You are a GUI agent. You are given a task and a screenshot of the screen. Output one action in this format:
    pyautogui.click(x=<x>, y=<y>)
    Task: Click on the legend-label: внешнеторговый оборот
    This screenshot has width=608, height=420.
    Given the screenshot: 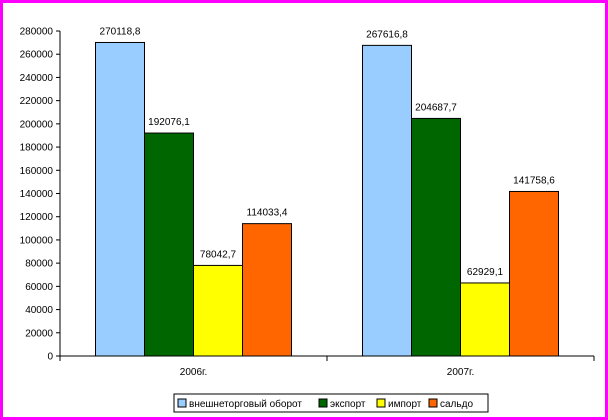 What is the action you would take?
    pyautogui.click(x=245, y=404)
    